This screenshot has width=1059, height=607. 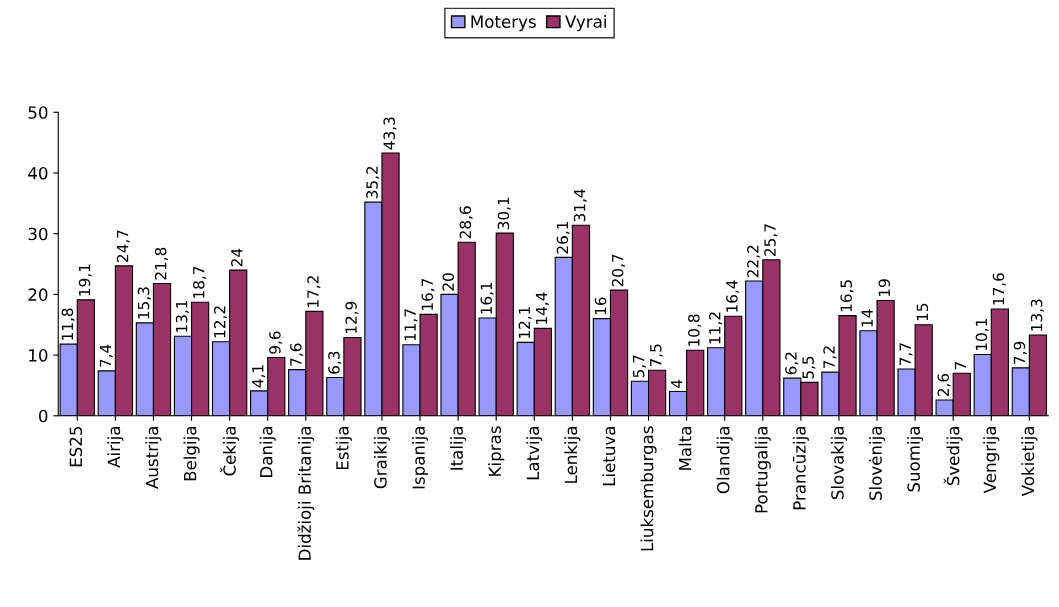 What do you see at coordinates (38, 234) in the screenshot?
I see `y-tick-label: 30` at bounding box center [38, 234].